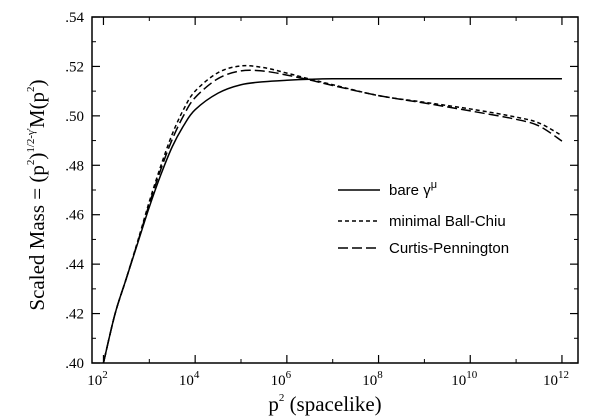  What do you see at coordinates (556, 379) in the screenshot?
I see `x-tick-label: 10¹²` at bounding box center [556, 379].